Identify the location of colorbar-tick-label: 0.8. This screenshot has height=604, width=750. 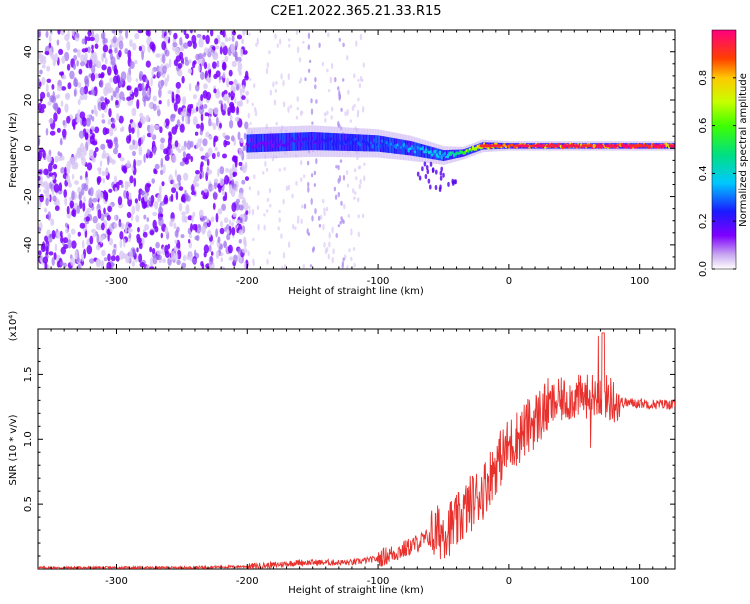
(703, 78).